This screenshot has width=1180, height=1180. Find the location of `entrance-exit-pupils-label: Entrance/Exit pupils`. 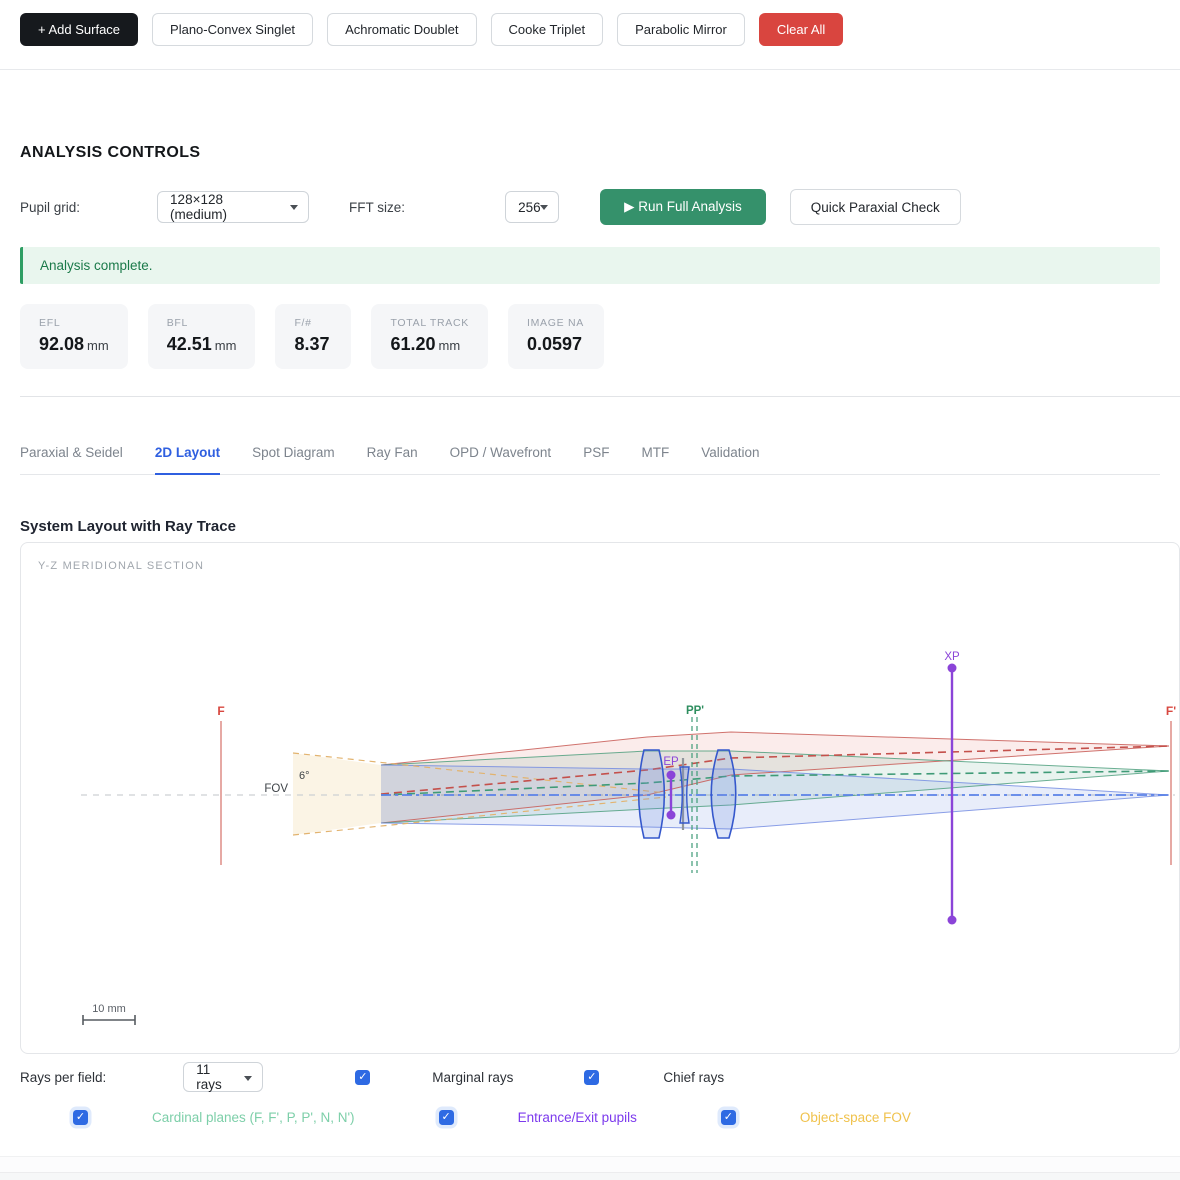

entrance-exit-pupils-label: Entrance/Exit pupils is located at coordinates (577, 1117).